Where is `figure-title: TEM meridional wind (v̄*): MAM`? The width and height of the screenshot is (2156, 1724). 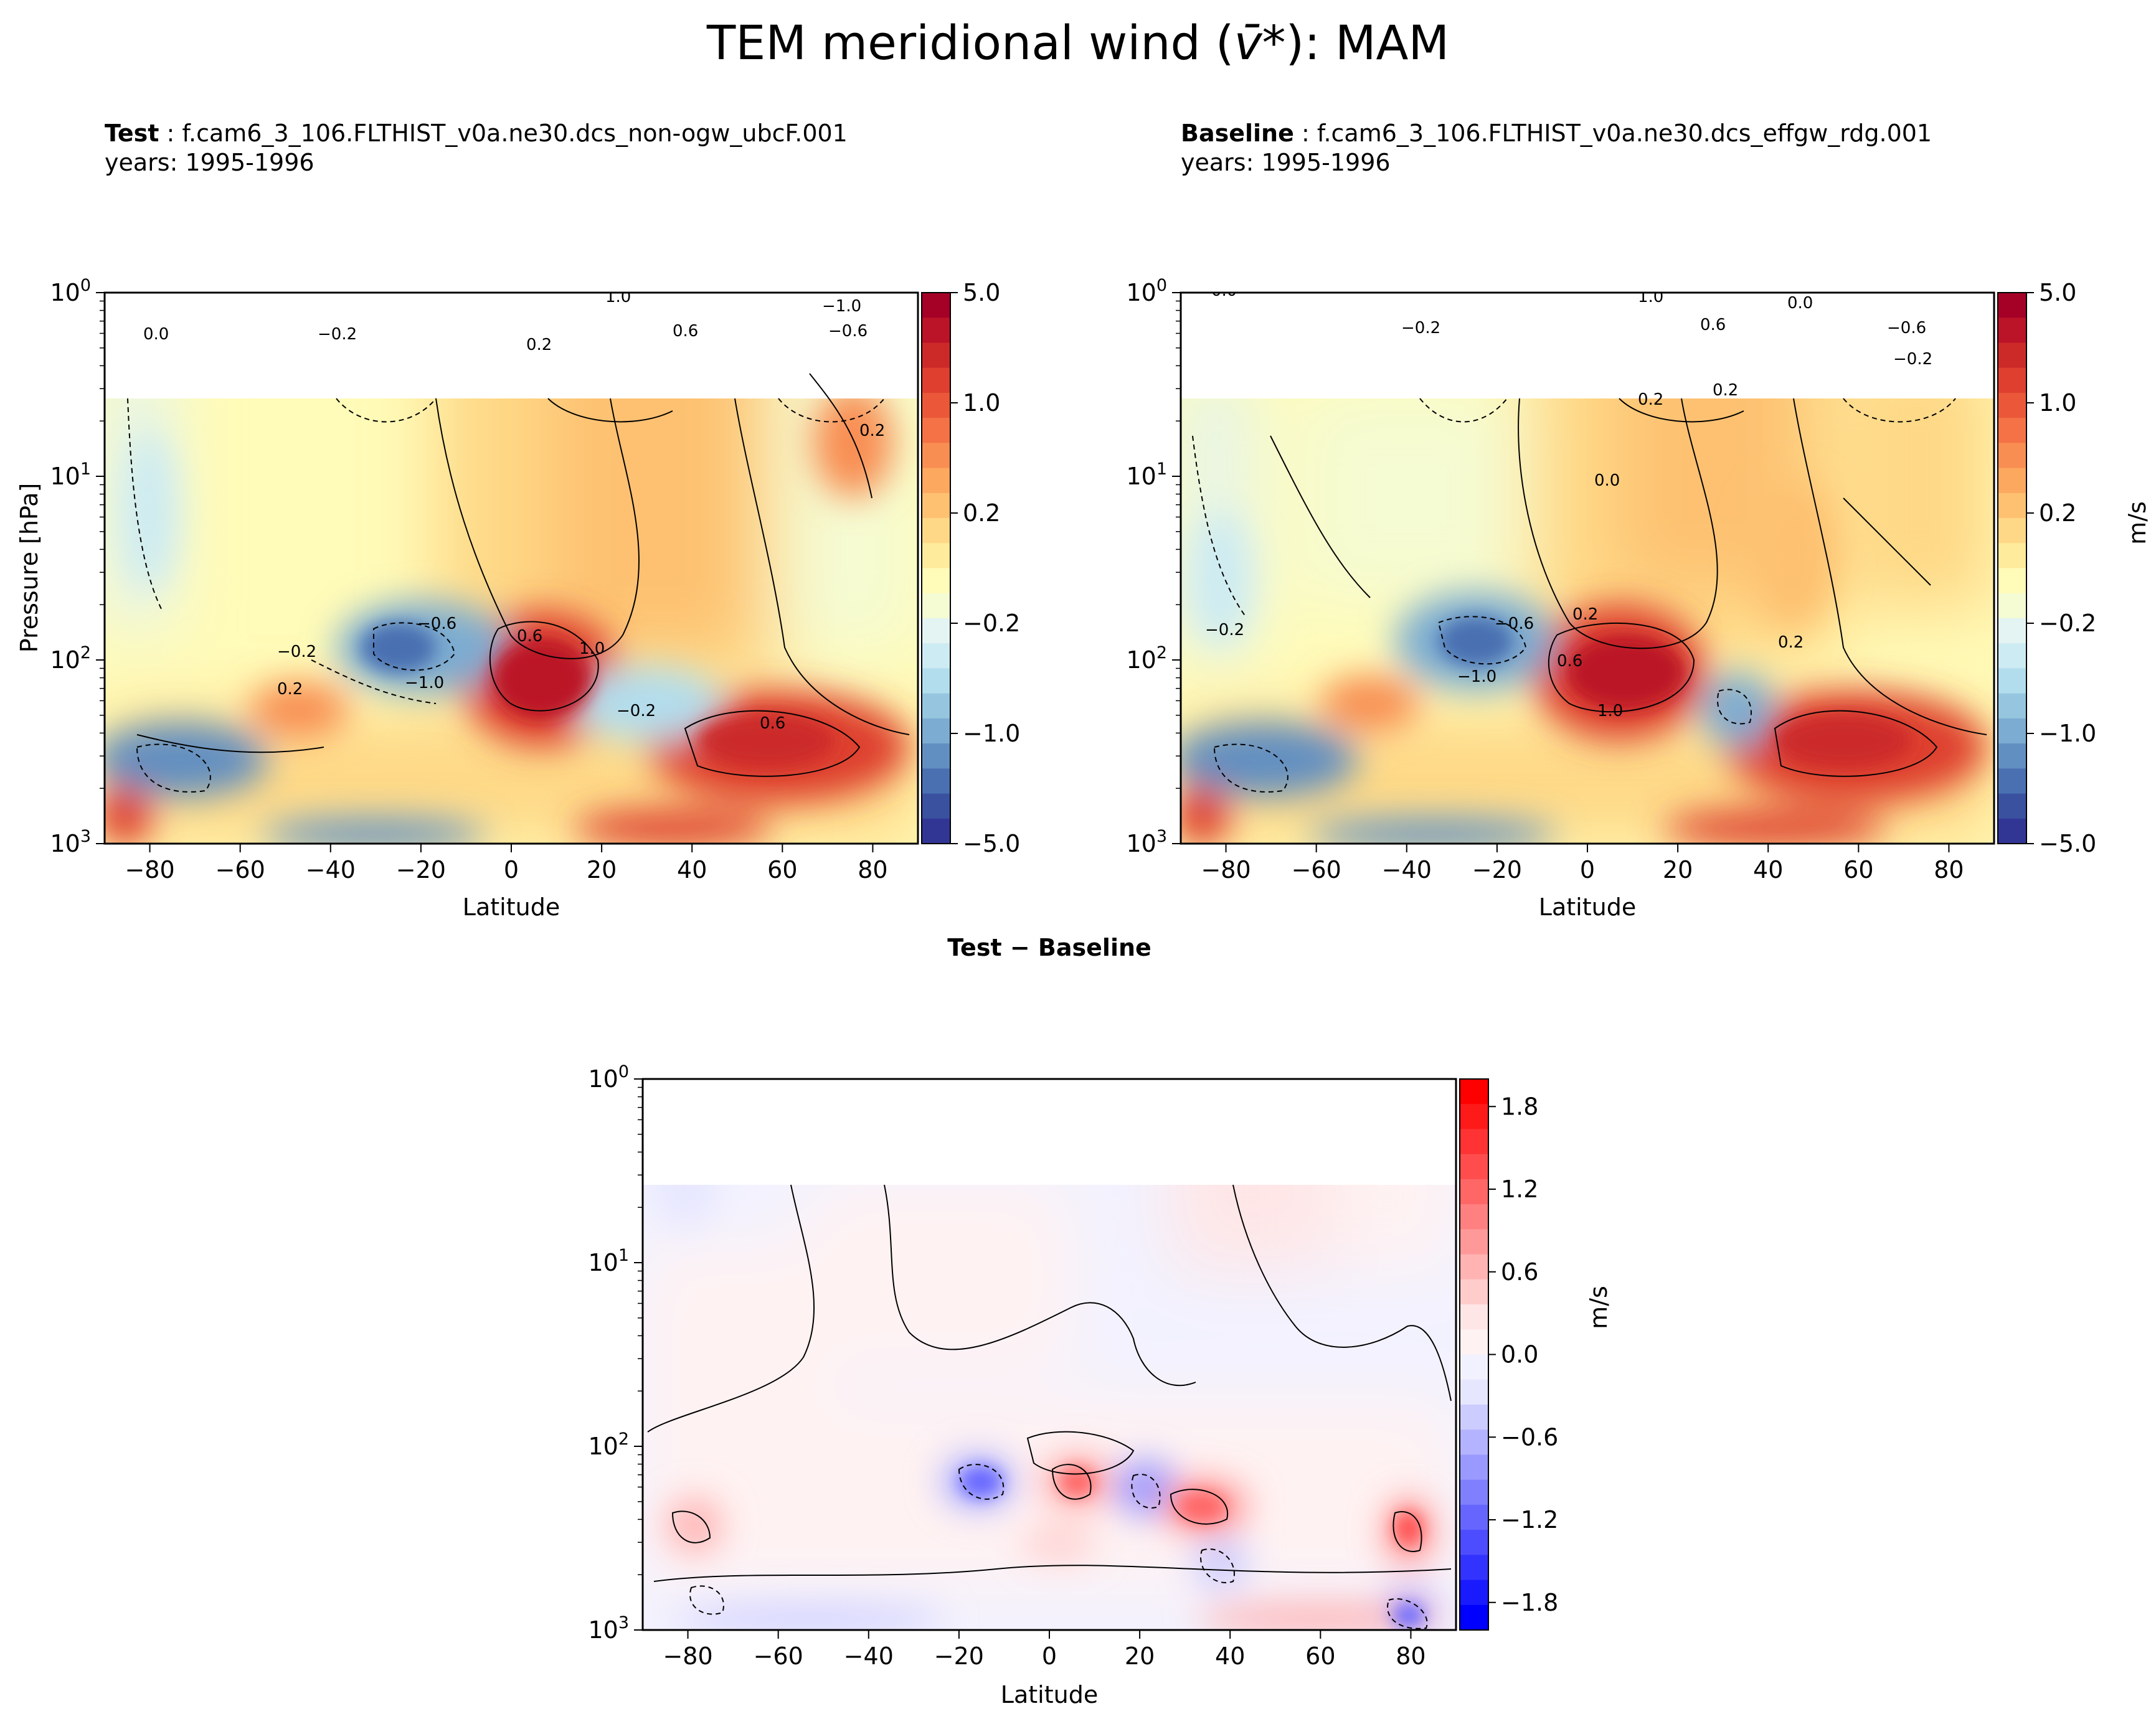 figure-title: TEM meridional wind (v̄*): MAM is located at coordinates (1077, 42).